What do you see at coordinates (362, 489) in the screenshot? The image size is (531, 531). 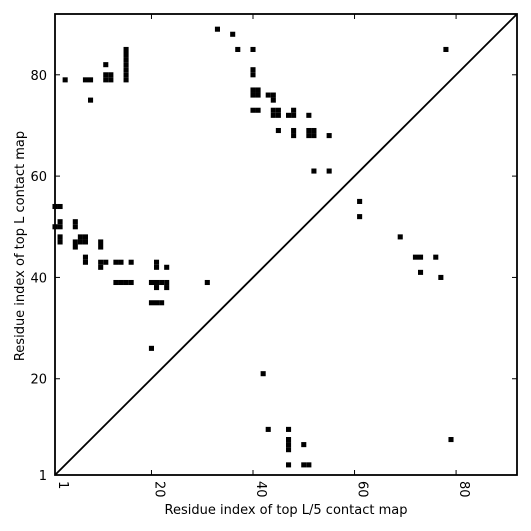 I see `x-tick-label: 60` at bounding box center [362, 489].